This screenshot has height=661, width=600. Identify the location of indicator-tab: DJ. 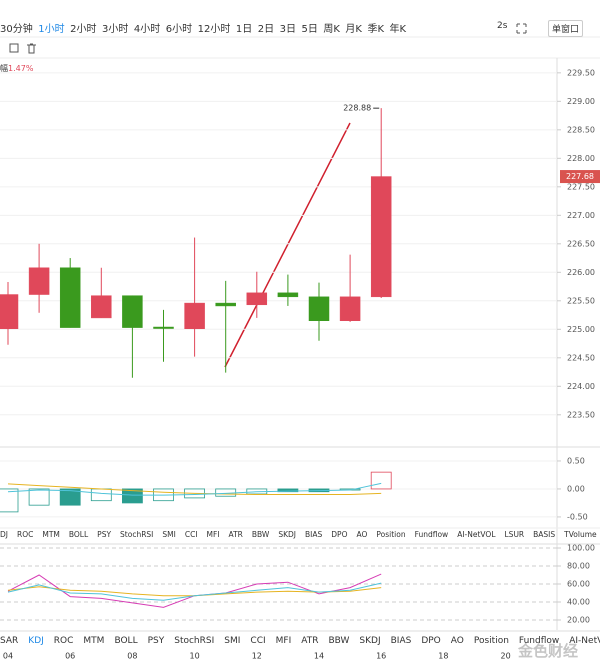
(4, 534).